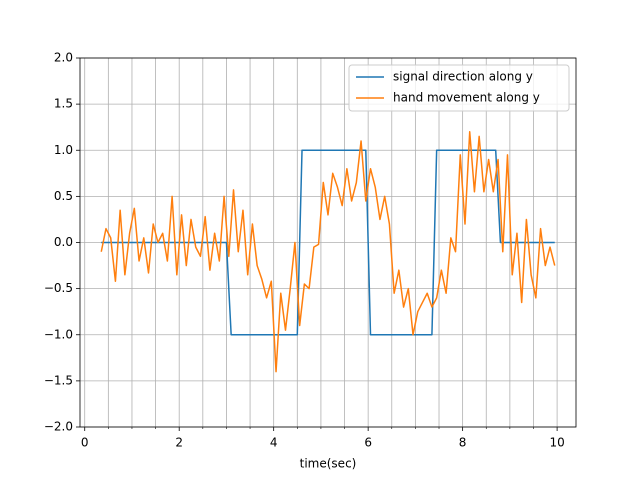 The image size is (640, 484). What do you see at coordinates (463, 77) in the screenshot?
I see `legend-label: signal direction along y` at bounding box center [463, 77].